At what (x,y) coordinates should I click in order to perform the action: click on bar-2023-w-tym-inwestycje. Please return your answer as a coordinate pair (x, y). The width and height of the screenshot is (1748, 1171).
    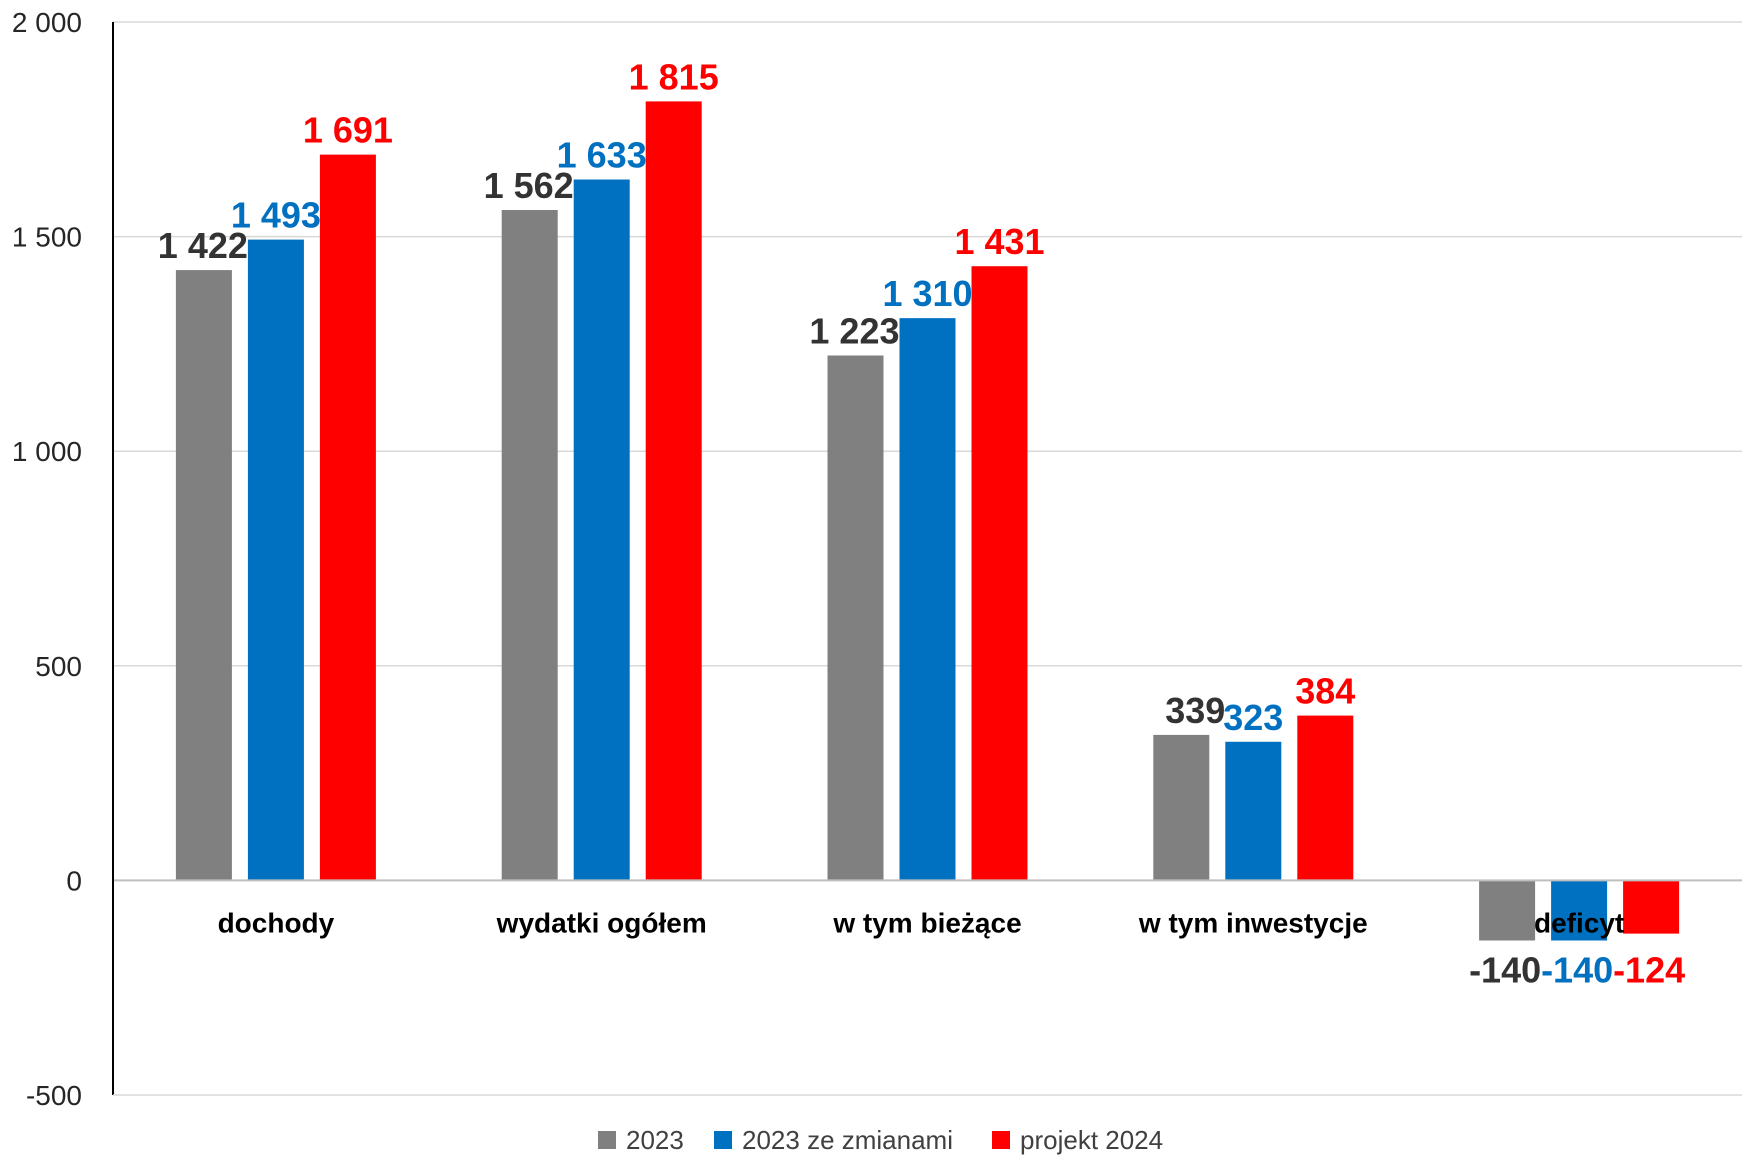
    Looking at the image, I should click on (1181, 807).